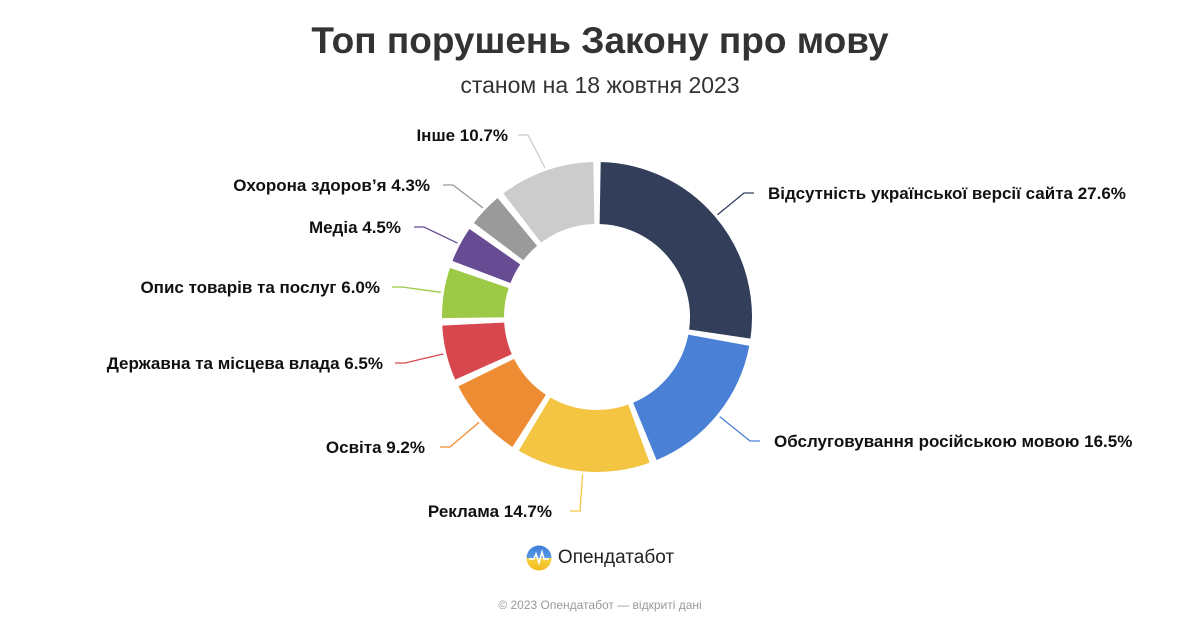  I want to click on slice-label: Інше 10.7%, so click(462, 135).